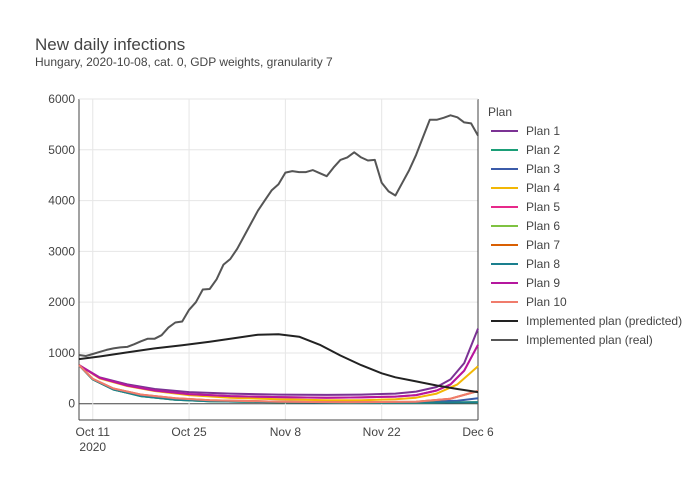 The height and width of the screenshot is (500, 700). What do you see at coordinates (286, 432) in the screenshot?
I see `x-tick-label: Nov 8` at bounding box center [286, 432].